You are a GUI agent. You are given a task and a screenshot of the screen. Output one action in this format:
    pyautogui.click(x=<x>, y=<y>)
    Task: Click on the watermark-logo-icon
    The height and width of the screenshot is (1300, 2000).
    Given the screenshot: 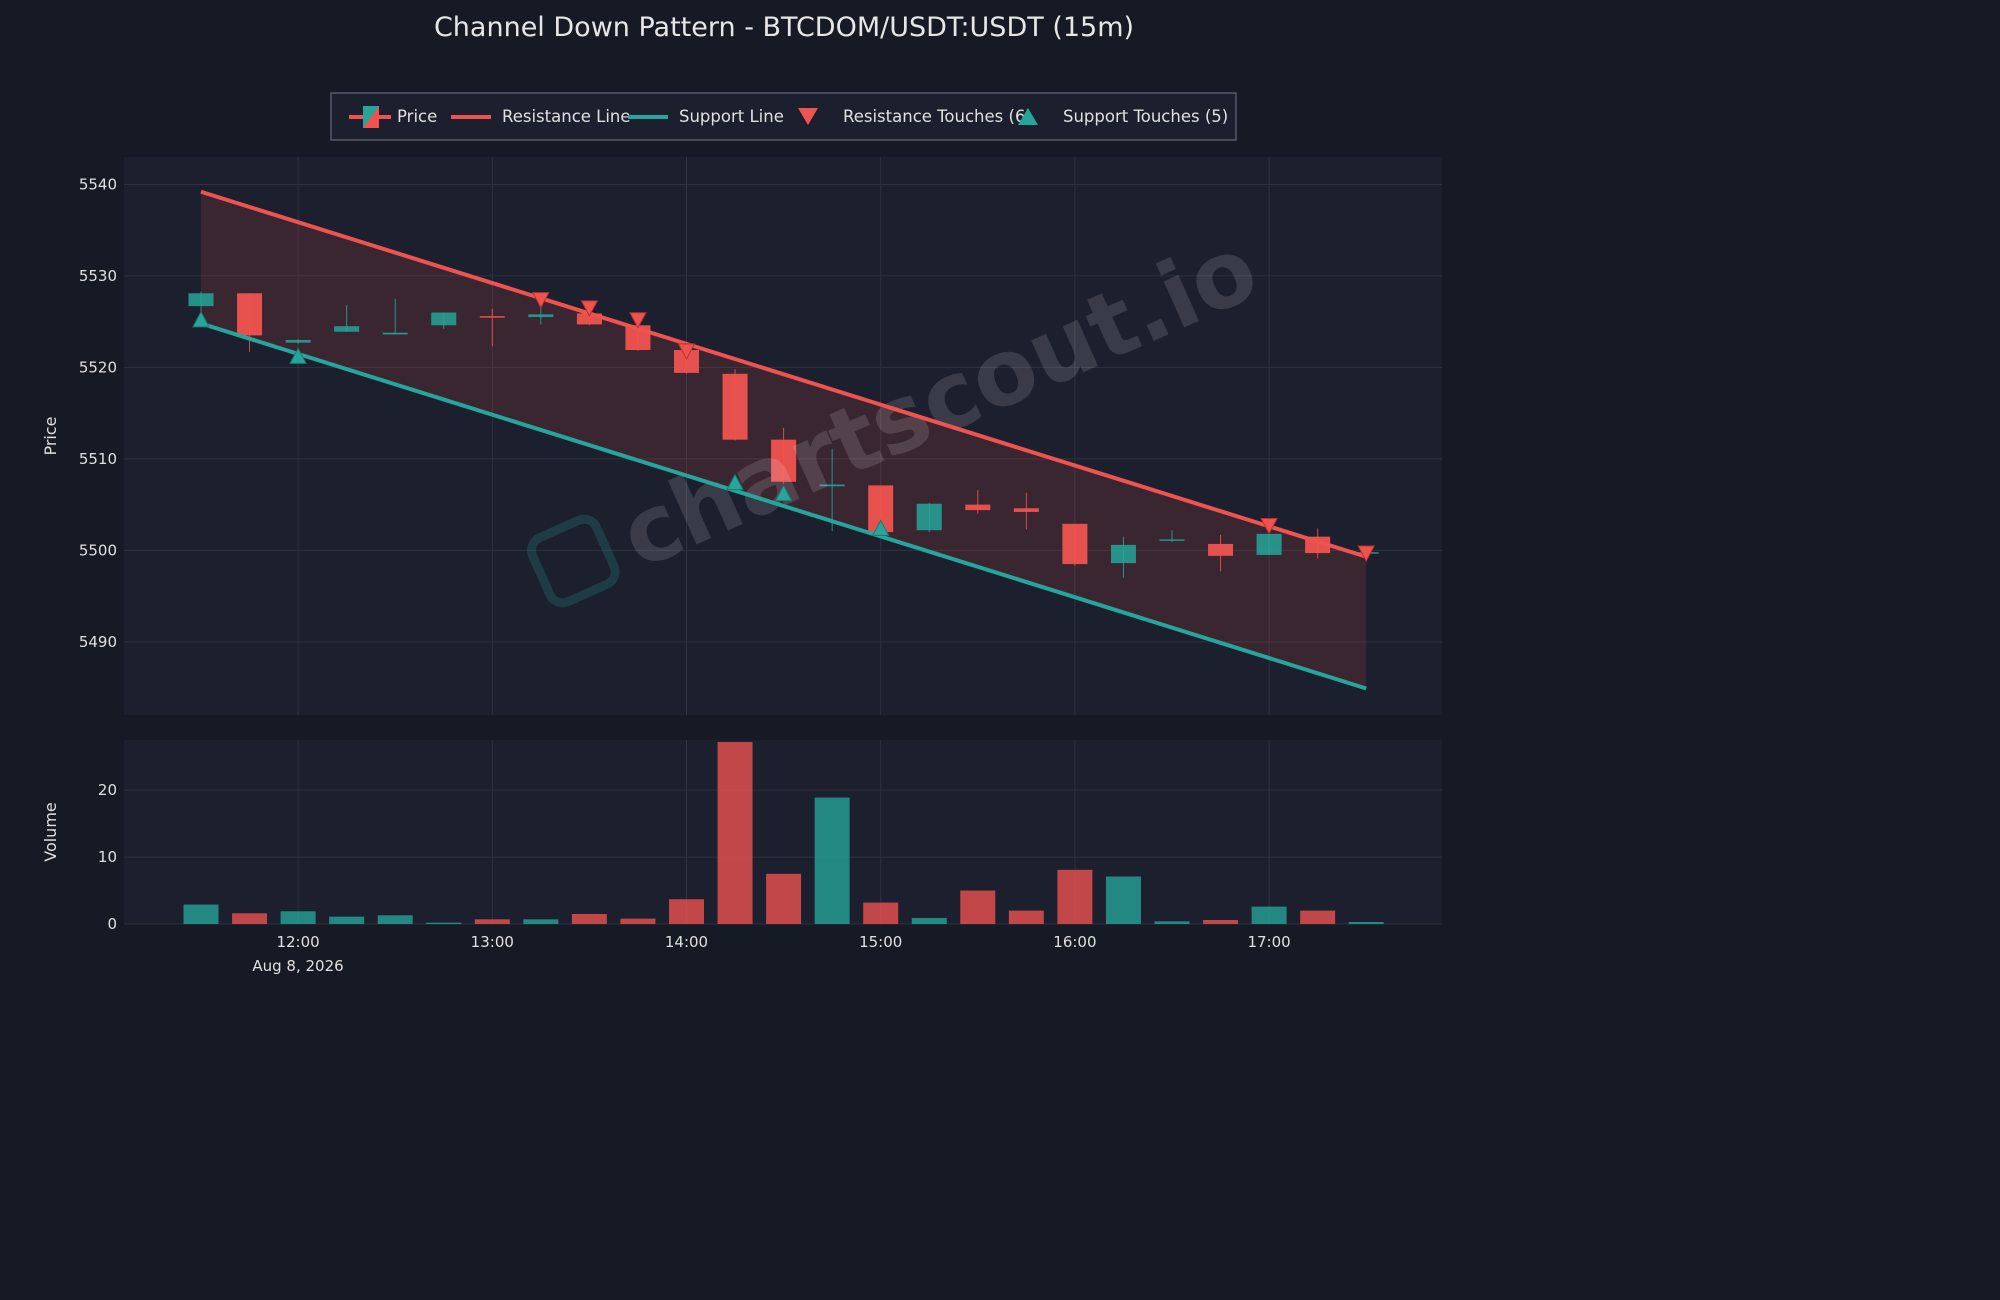 What is the action you would take?
    pyautogui.click(x=573, y=561)
    